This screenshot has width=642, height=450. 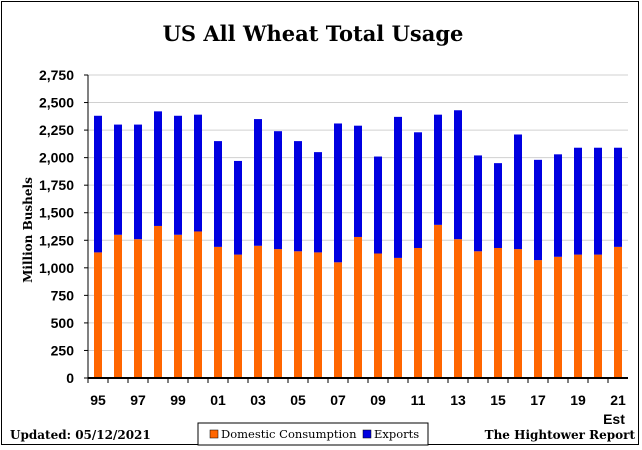 What do you see at coordinates (538, 400) in the screenshot?
I see `x-tick-label: 17` at bounding box center [538, 400].